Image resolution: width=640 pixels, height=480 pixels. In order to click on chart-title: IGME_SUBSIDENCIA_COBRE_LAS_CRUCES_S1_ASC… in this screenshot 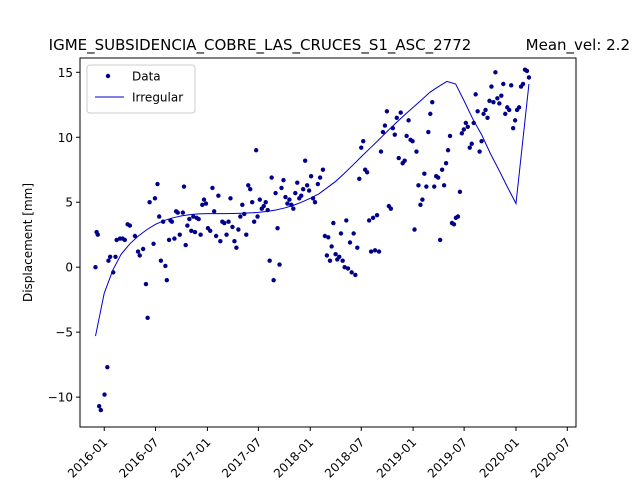, I will do `click(260, 45)`.